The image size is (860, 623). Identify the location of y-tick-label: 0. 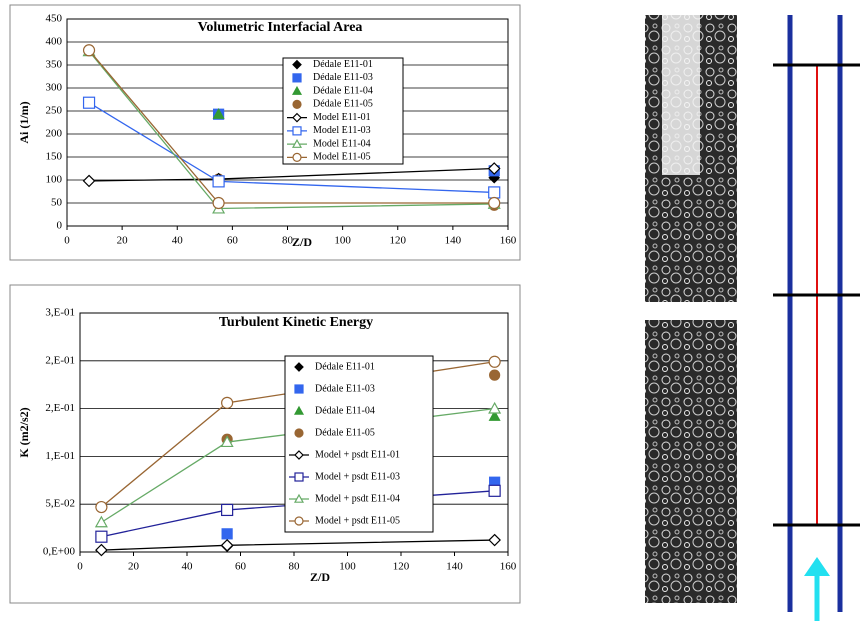
(60, 226).